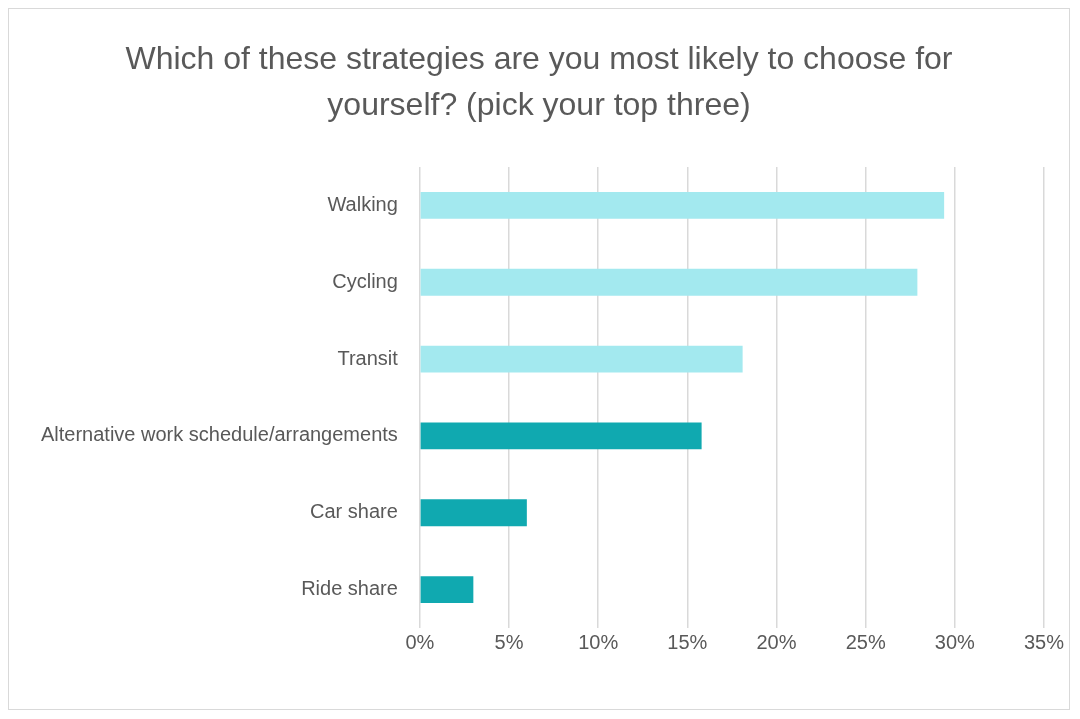 Image resolution: width=1080 pixels, height=719 pixels. I want to click on chart-title: Which of these strategies are you most likely to choose for yourself? (pick your top three), so click(539, 81).